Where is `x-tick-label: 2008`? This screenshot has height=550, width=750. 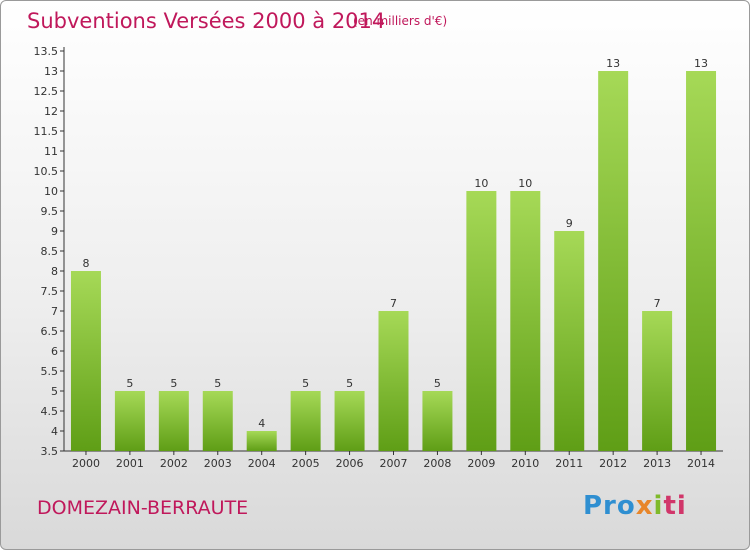
x-tick-label: 2008 is located at coordinates (437, 463).